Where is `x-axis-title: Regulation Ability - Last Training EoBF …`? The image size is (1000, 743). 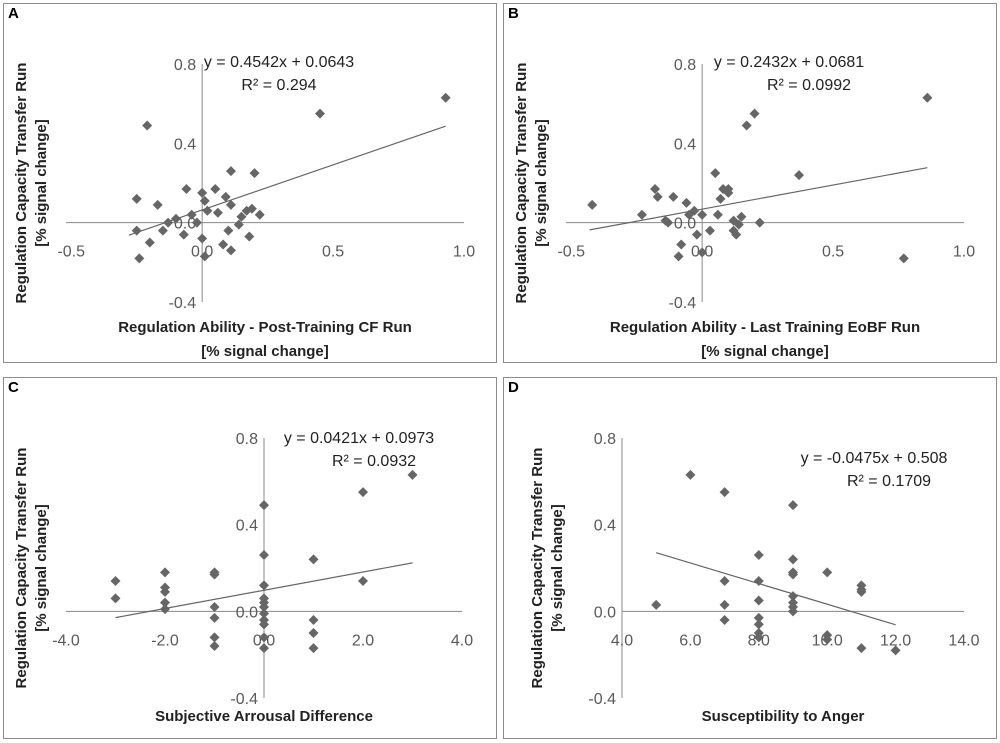 x-axis-title: Regulation Ability - Last Training EoBF … is located at coordinates (765, 327).